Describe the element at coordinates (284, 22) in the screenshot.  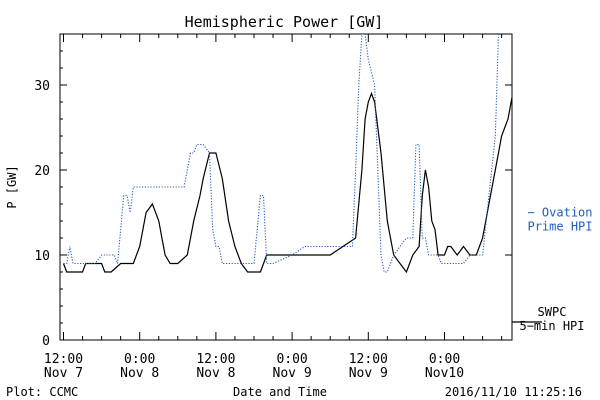
I see `chart-title: Hemispheric Power [GW]` at that location.